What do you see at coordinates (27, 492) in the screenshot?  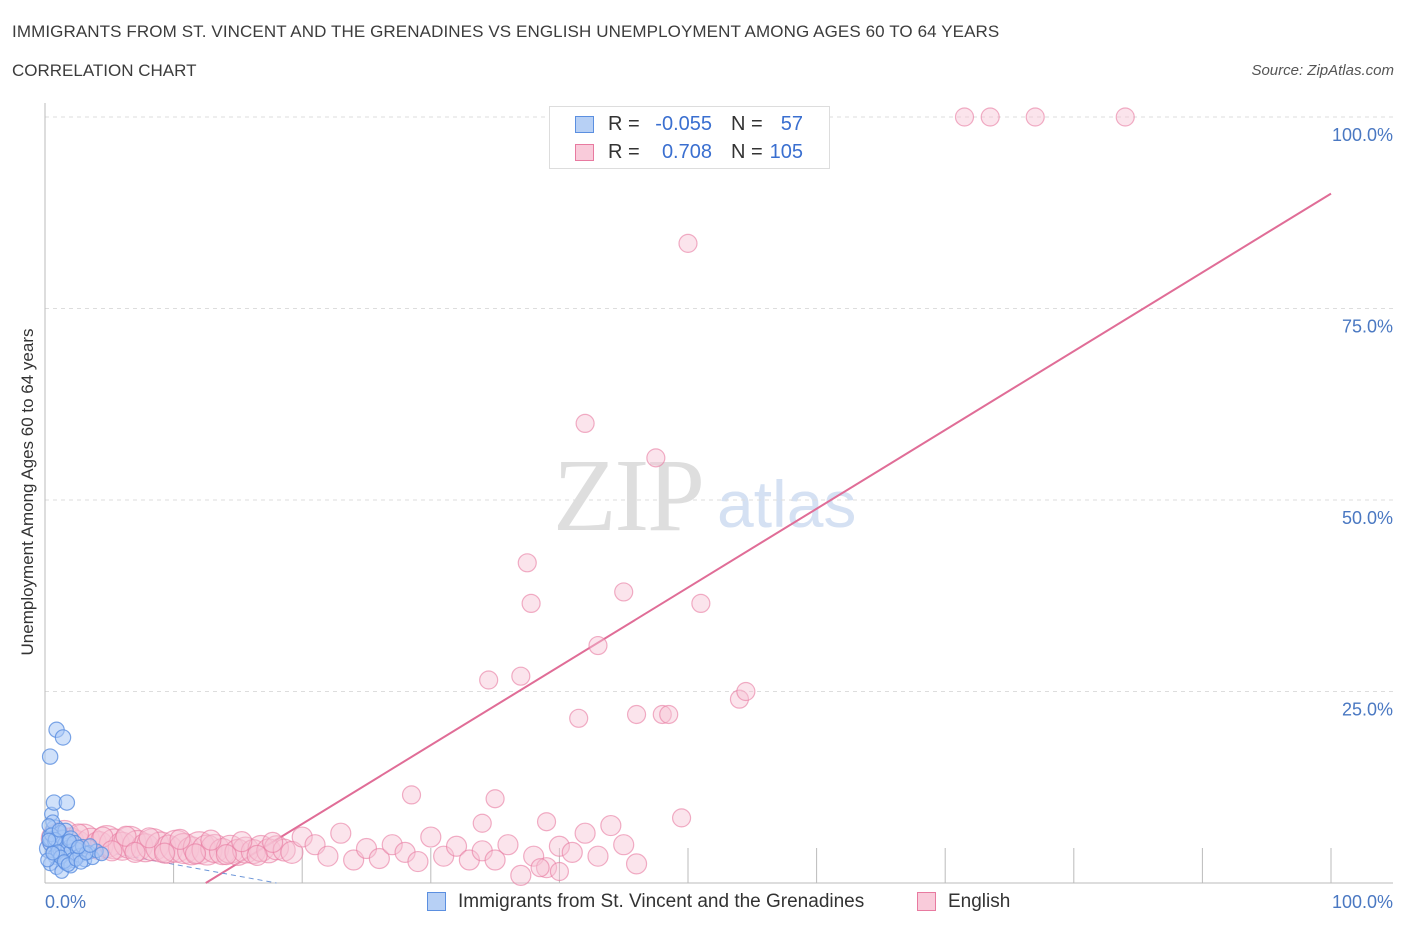 I see `y-axis-title: Unemployment Among Ages 60 to 64 years` at bounding box center [27, 492].